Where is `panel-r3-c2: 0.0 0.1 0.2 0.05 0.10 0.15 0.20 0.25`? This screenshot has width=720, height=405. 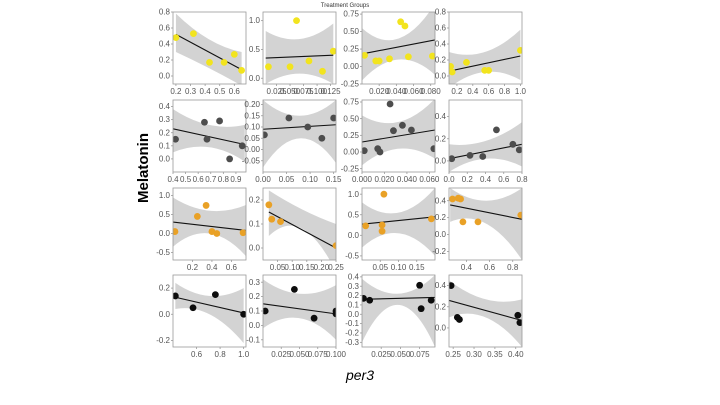
panel-r3-c2: 0.0 0.1 0.2 0.05 0.10 0.15 0.20 0.25 is located at coordinates (296, 229).